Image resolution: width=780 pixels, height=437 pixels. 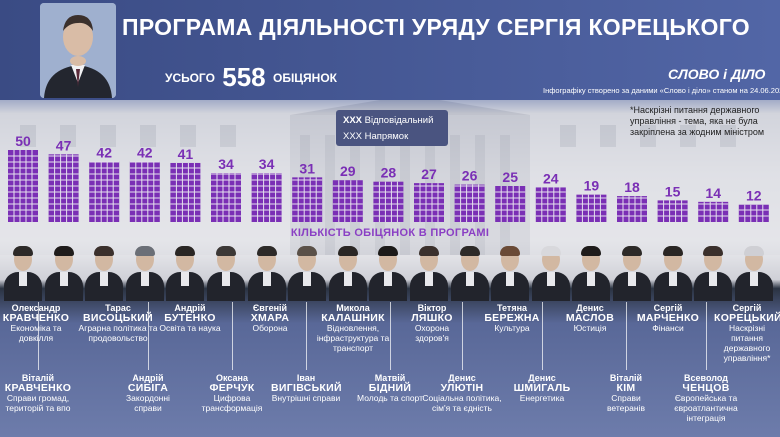 I want to click on slovo-i-dilo-logo: СЛОВО і ДІЛО, so click(x=717, y=74).